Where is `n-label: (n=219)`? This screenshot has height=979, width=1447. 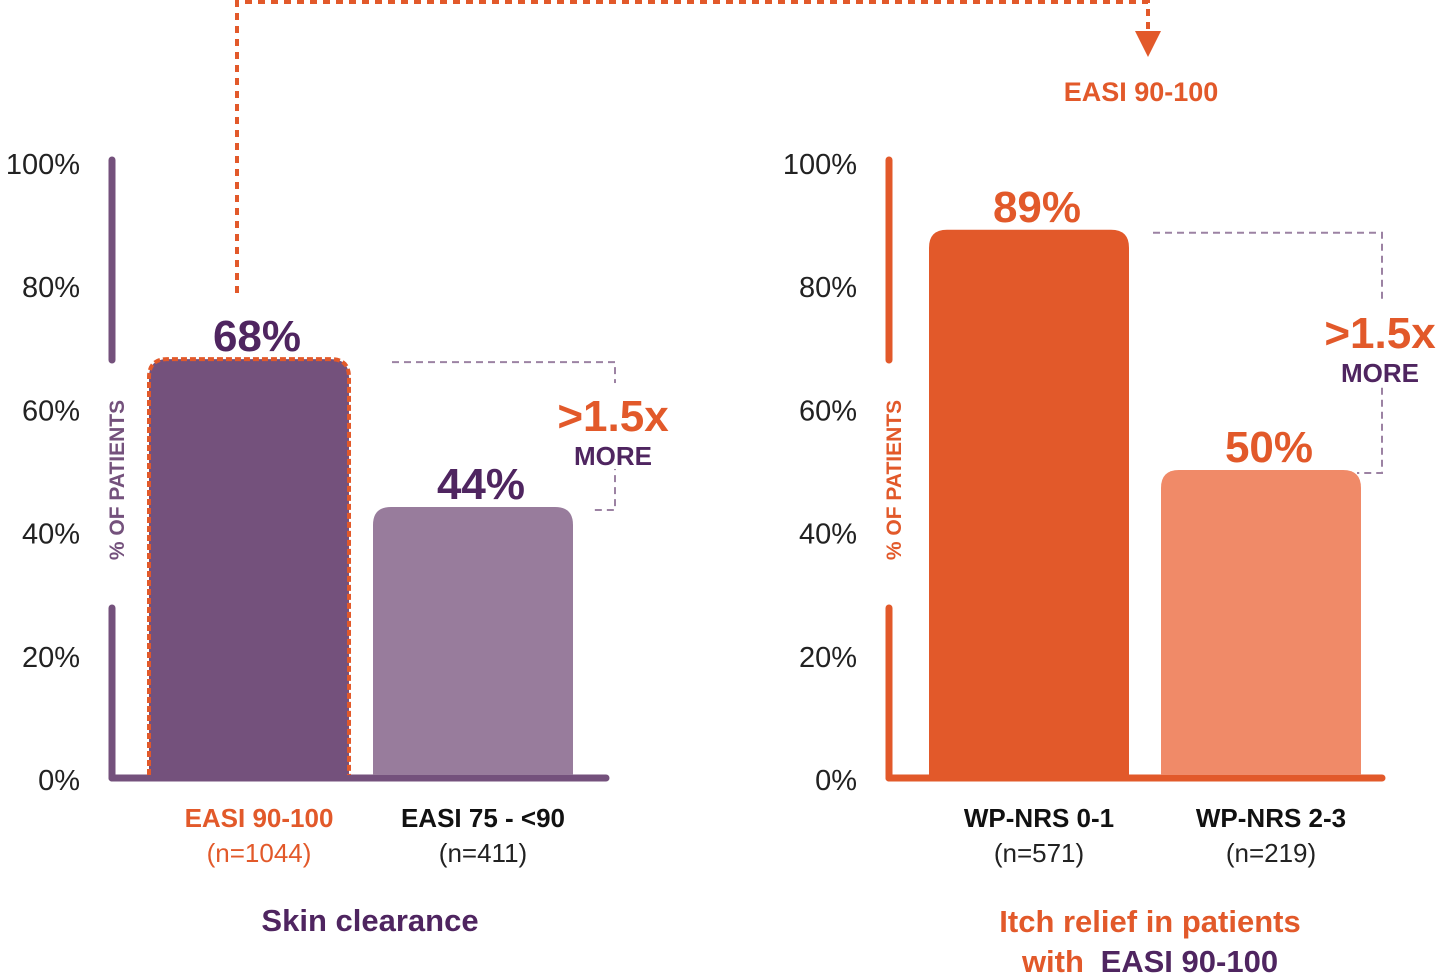 n-label: (n=219) is located at coordinates (1271, 853).